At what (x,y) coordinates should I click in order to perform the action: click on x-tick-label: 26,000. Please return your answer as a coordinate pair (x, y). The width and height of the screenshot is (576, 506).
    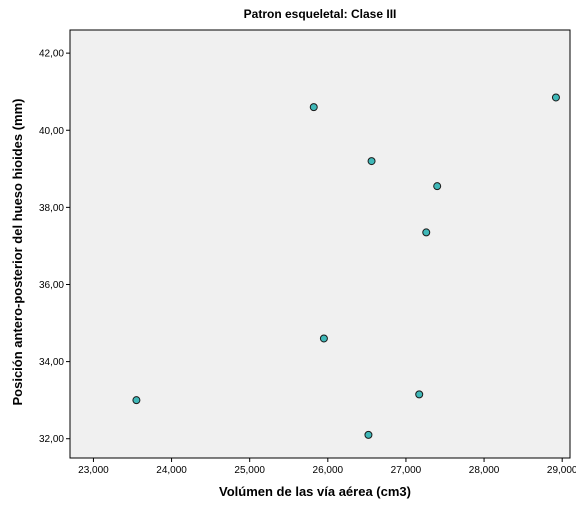
    Looking at the image, I should click on (328, 470).